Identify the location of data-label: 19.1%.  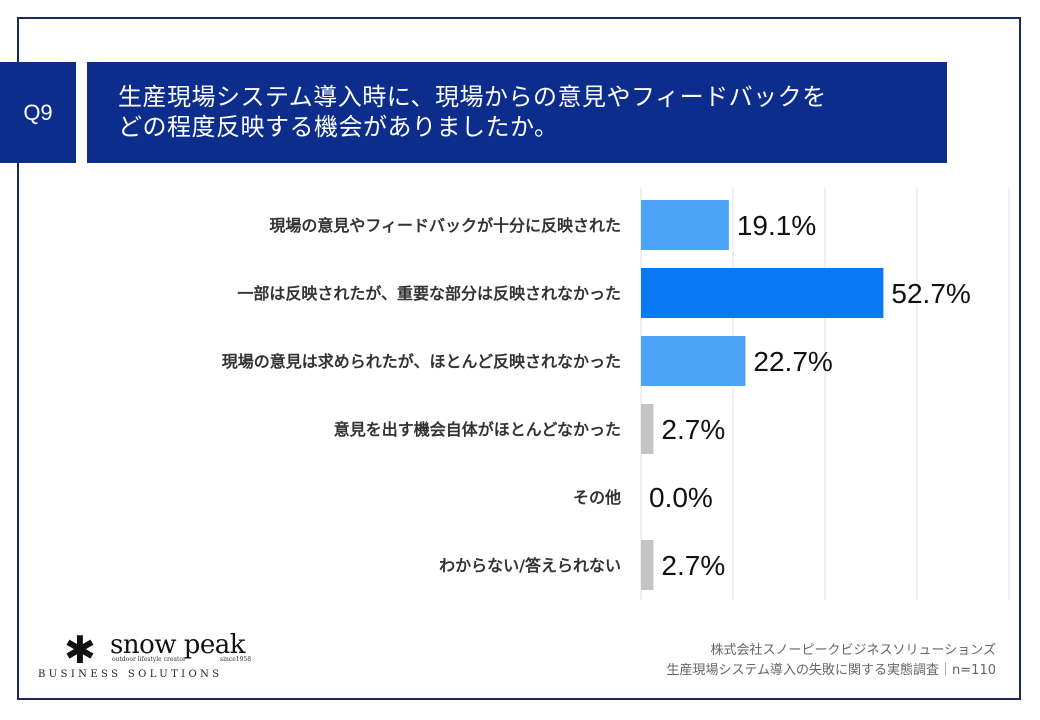
(776, 225).